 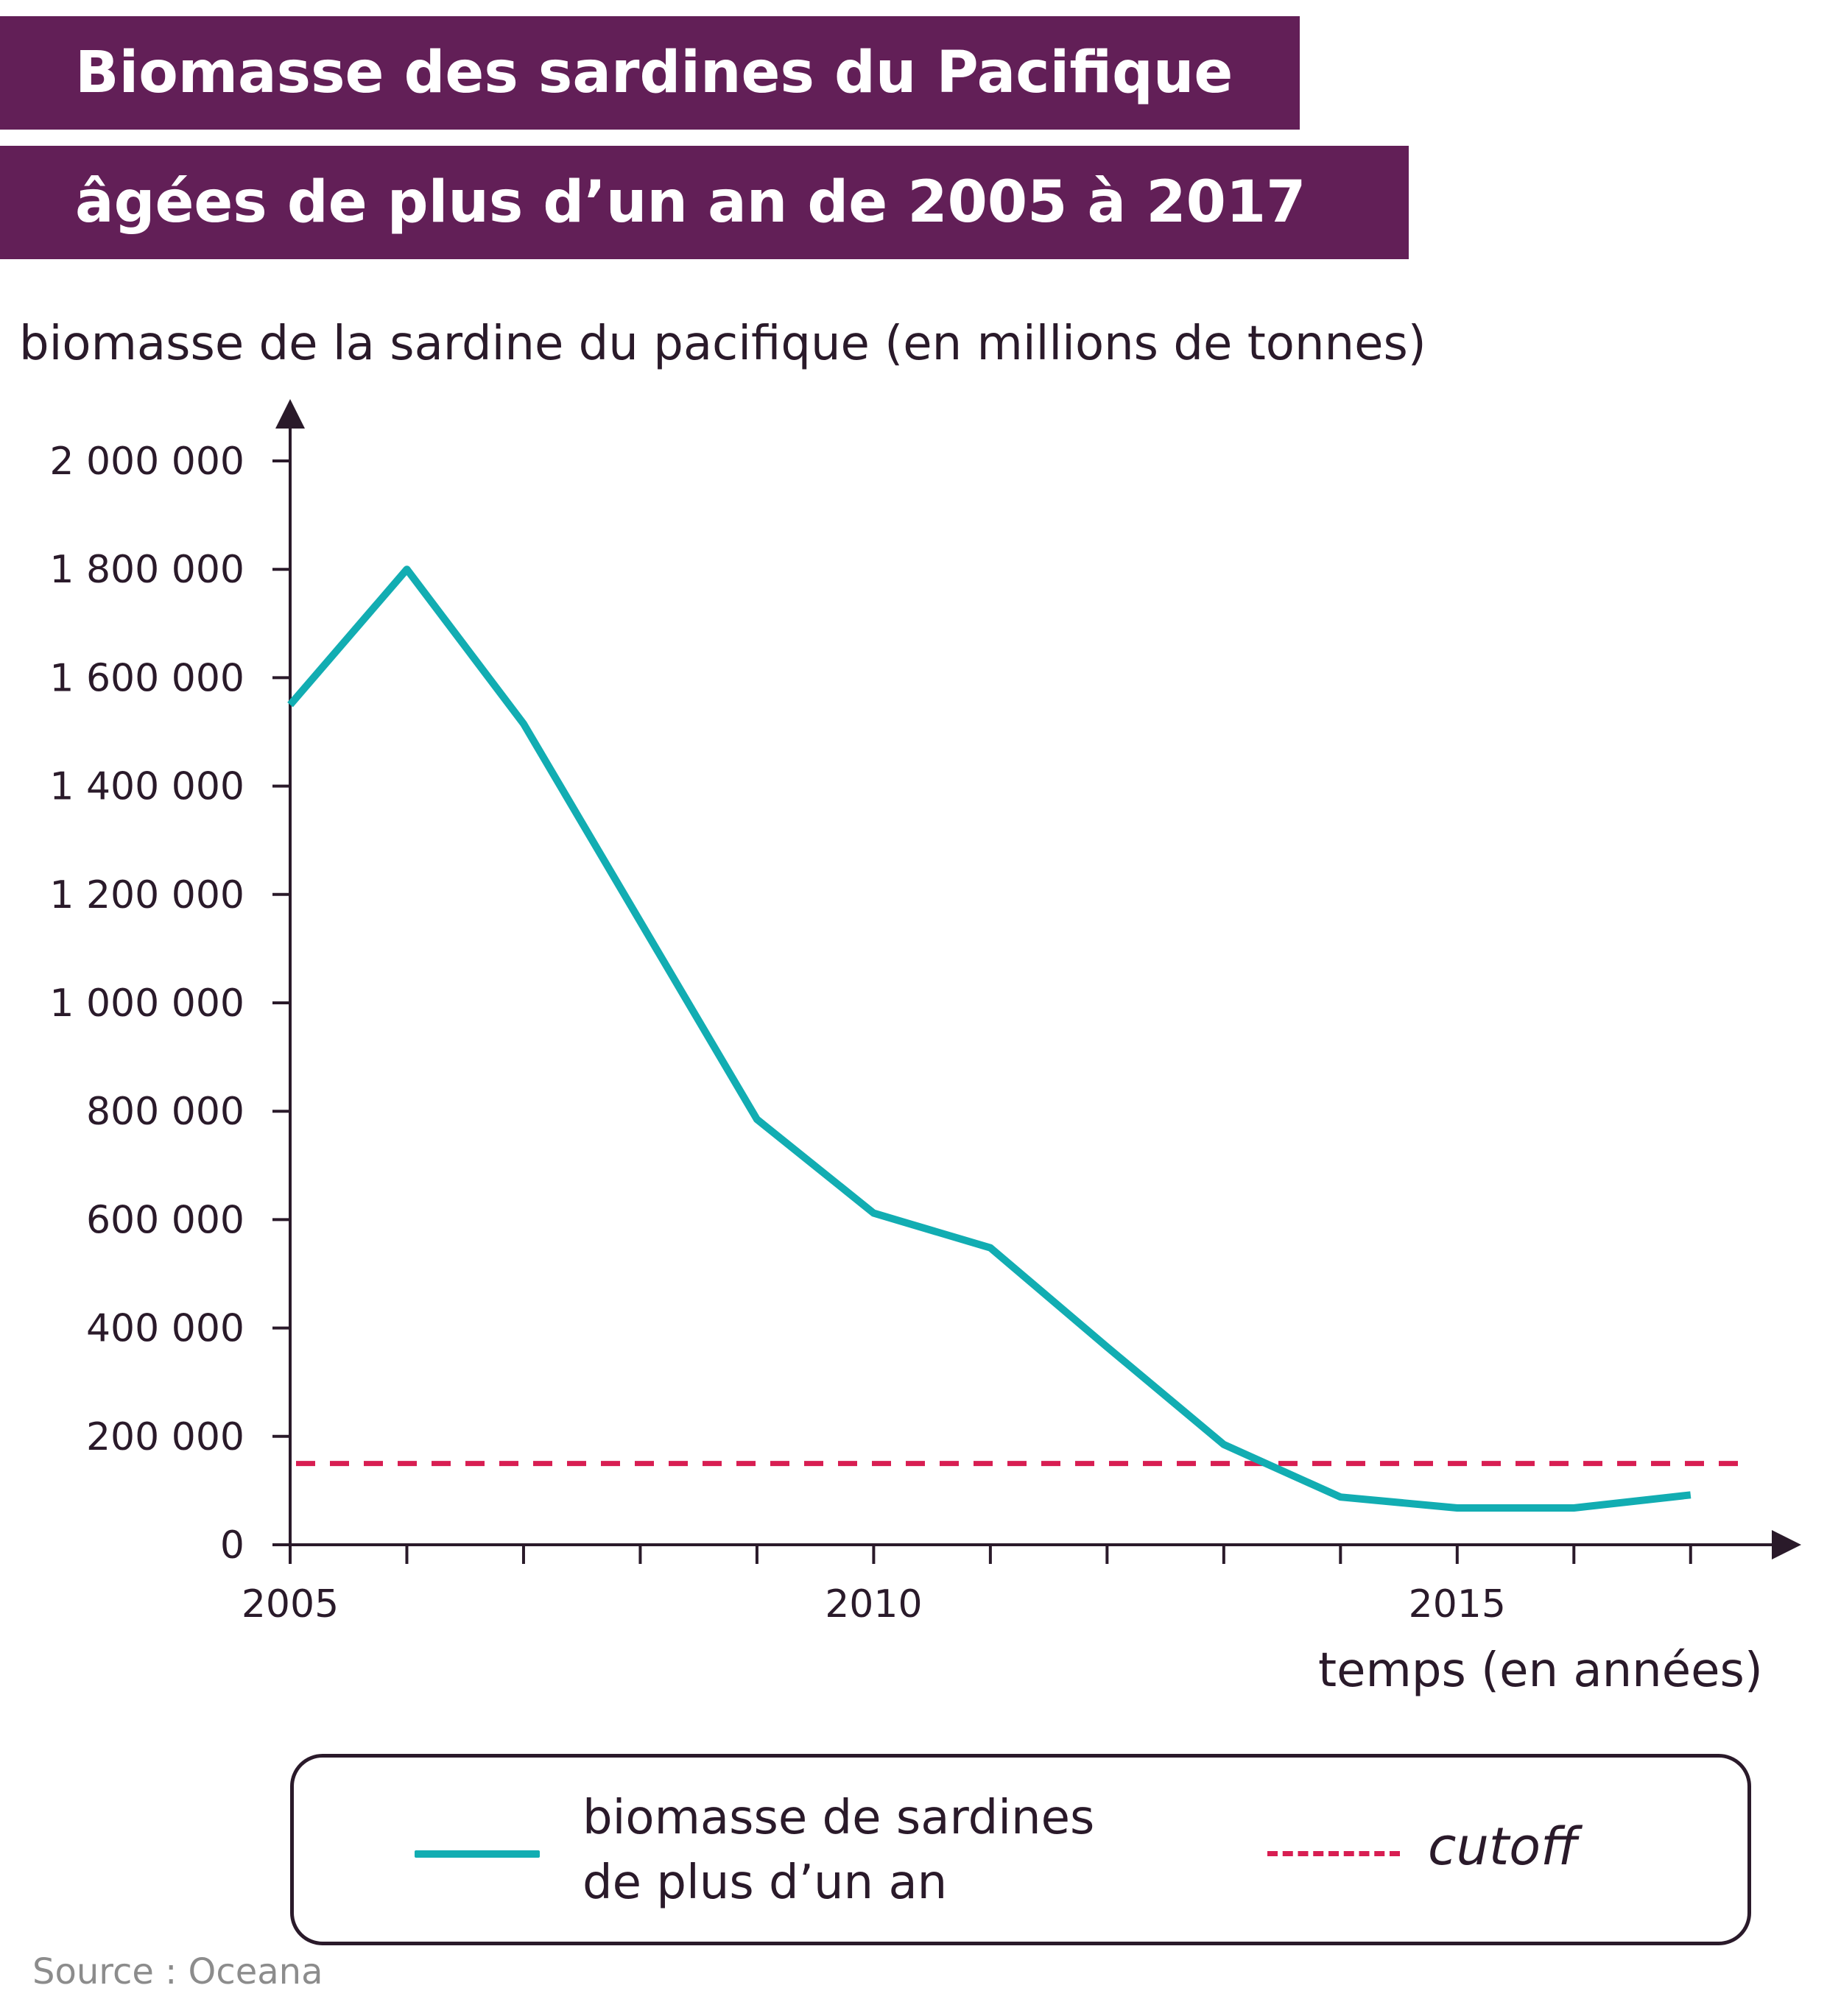 I want to click on legend-series-swatch, so click(x=477, y=1854).